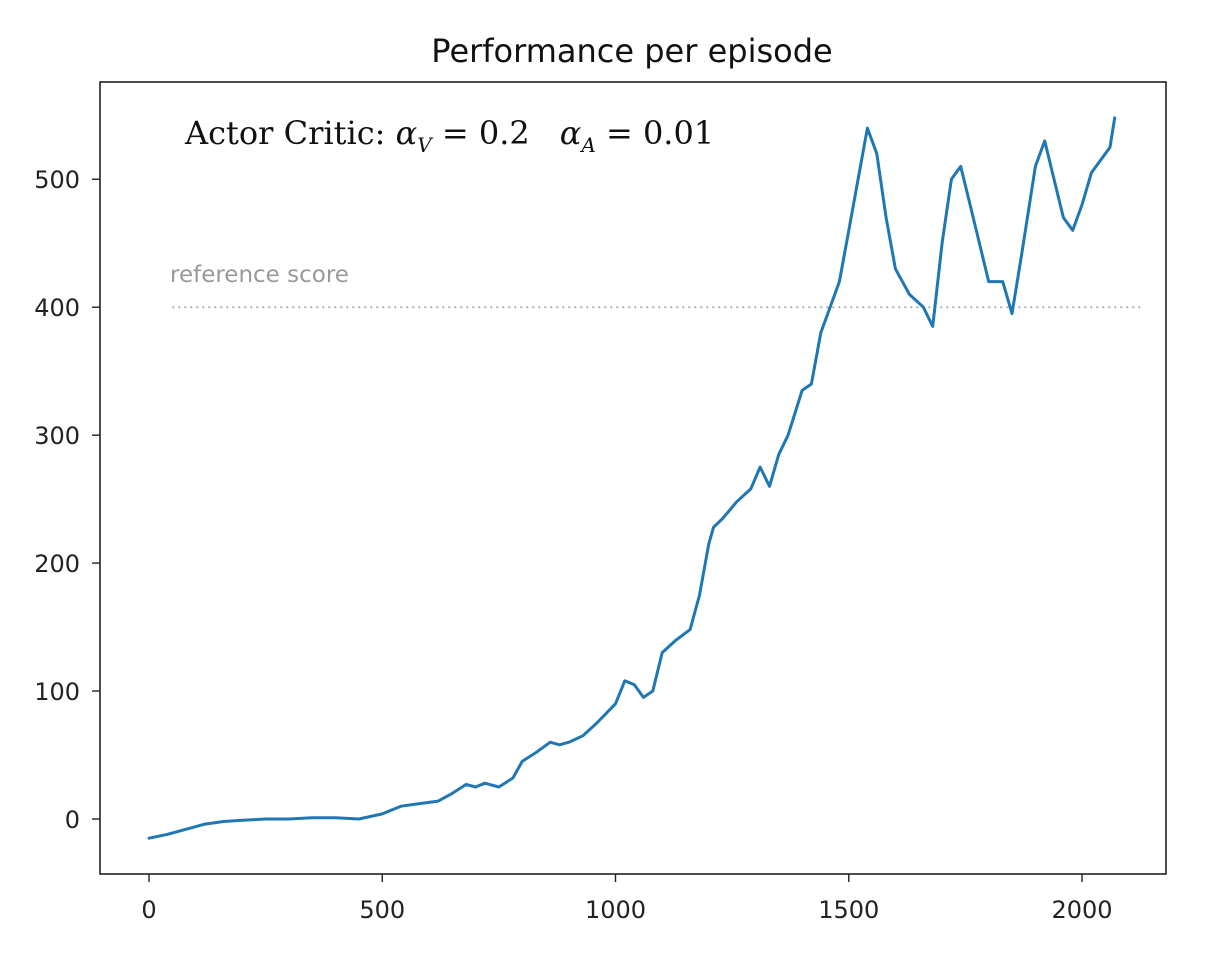 Image resolution: width=1222 pixels, height=958 pixels. What do you see at coordinates (148, 910) in the screenshot?
I see `x-tick-label: 0` at bounding box center [148, 910].